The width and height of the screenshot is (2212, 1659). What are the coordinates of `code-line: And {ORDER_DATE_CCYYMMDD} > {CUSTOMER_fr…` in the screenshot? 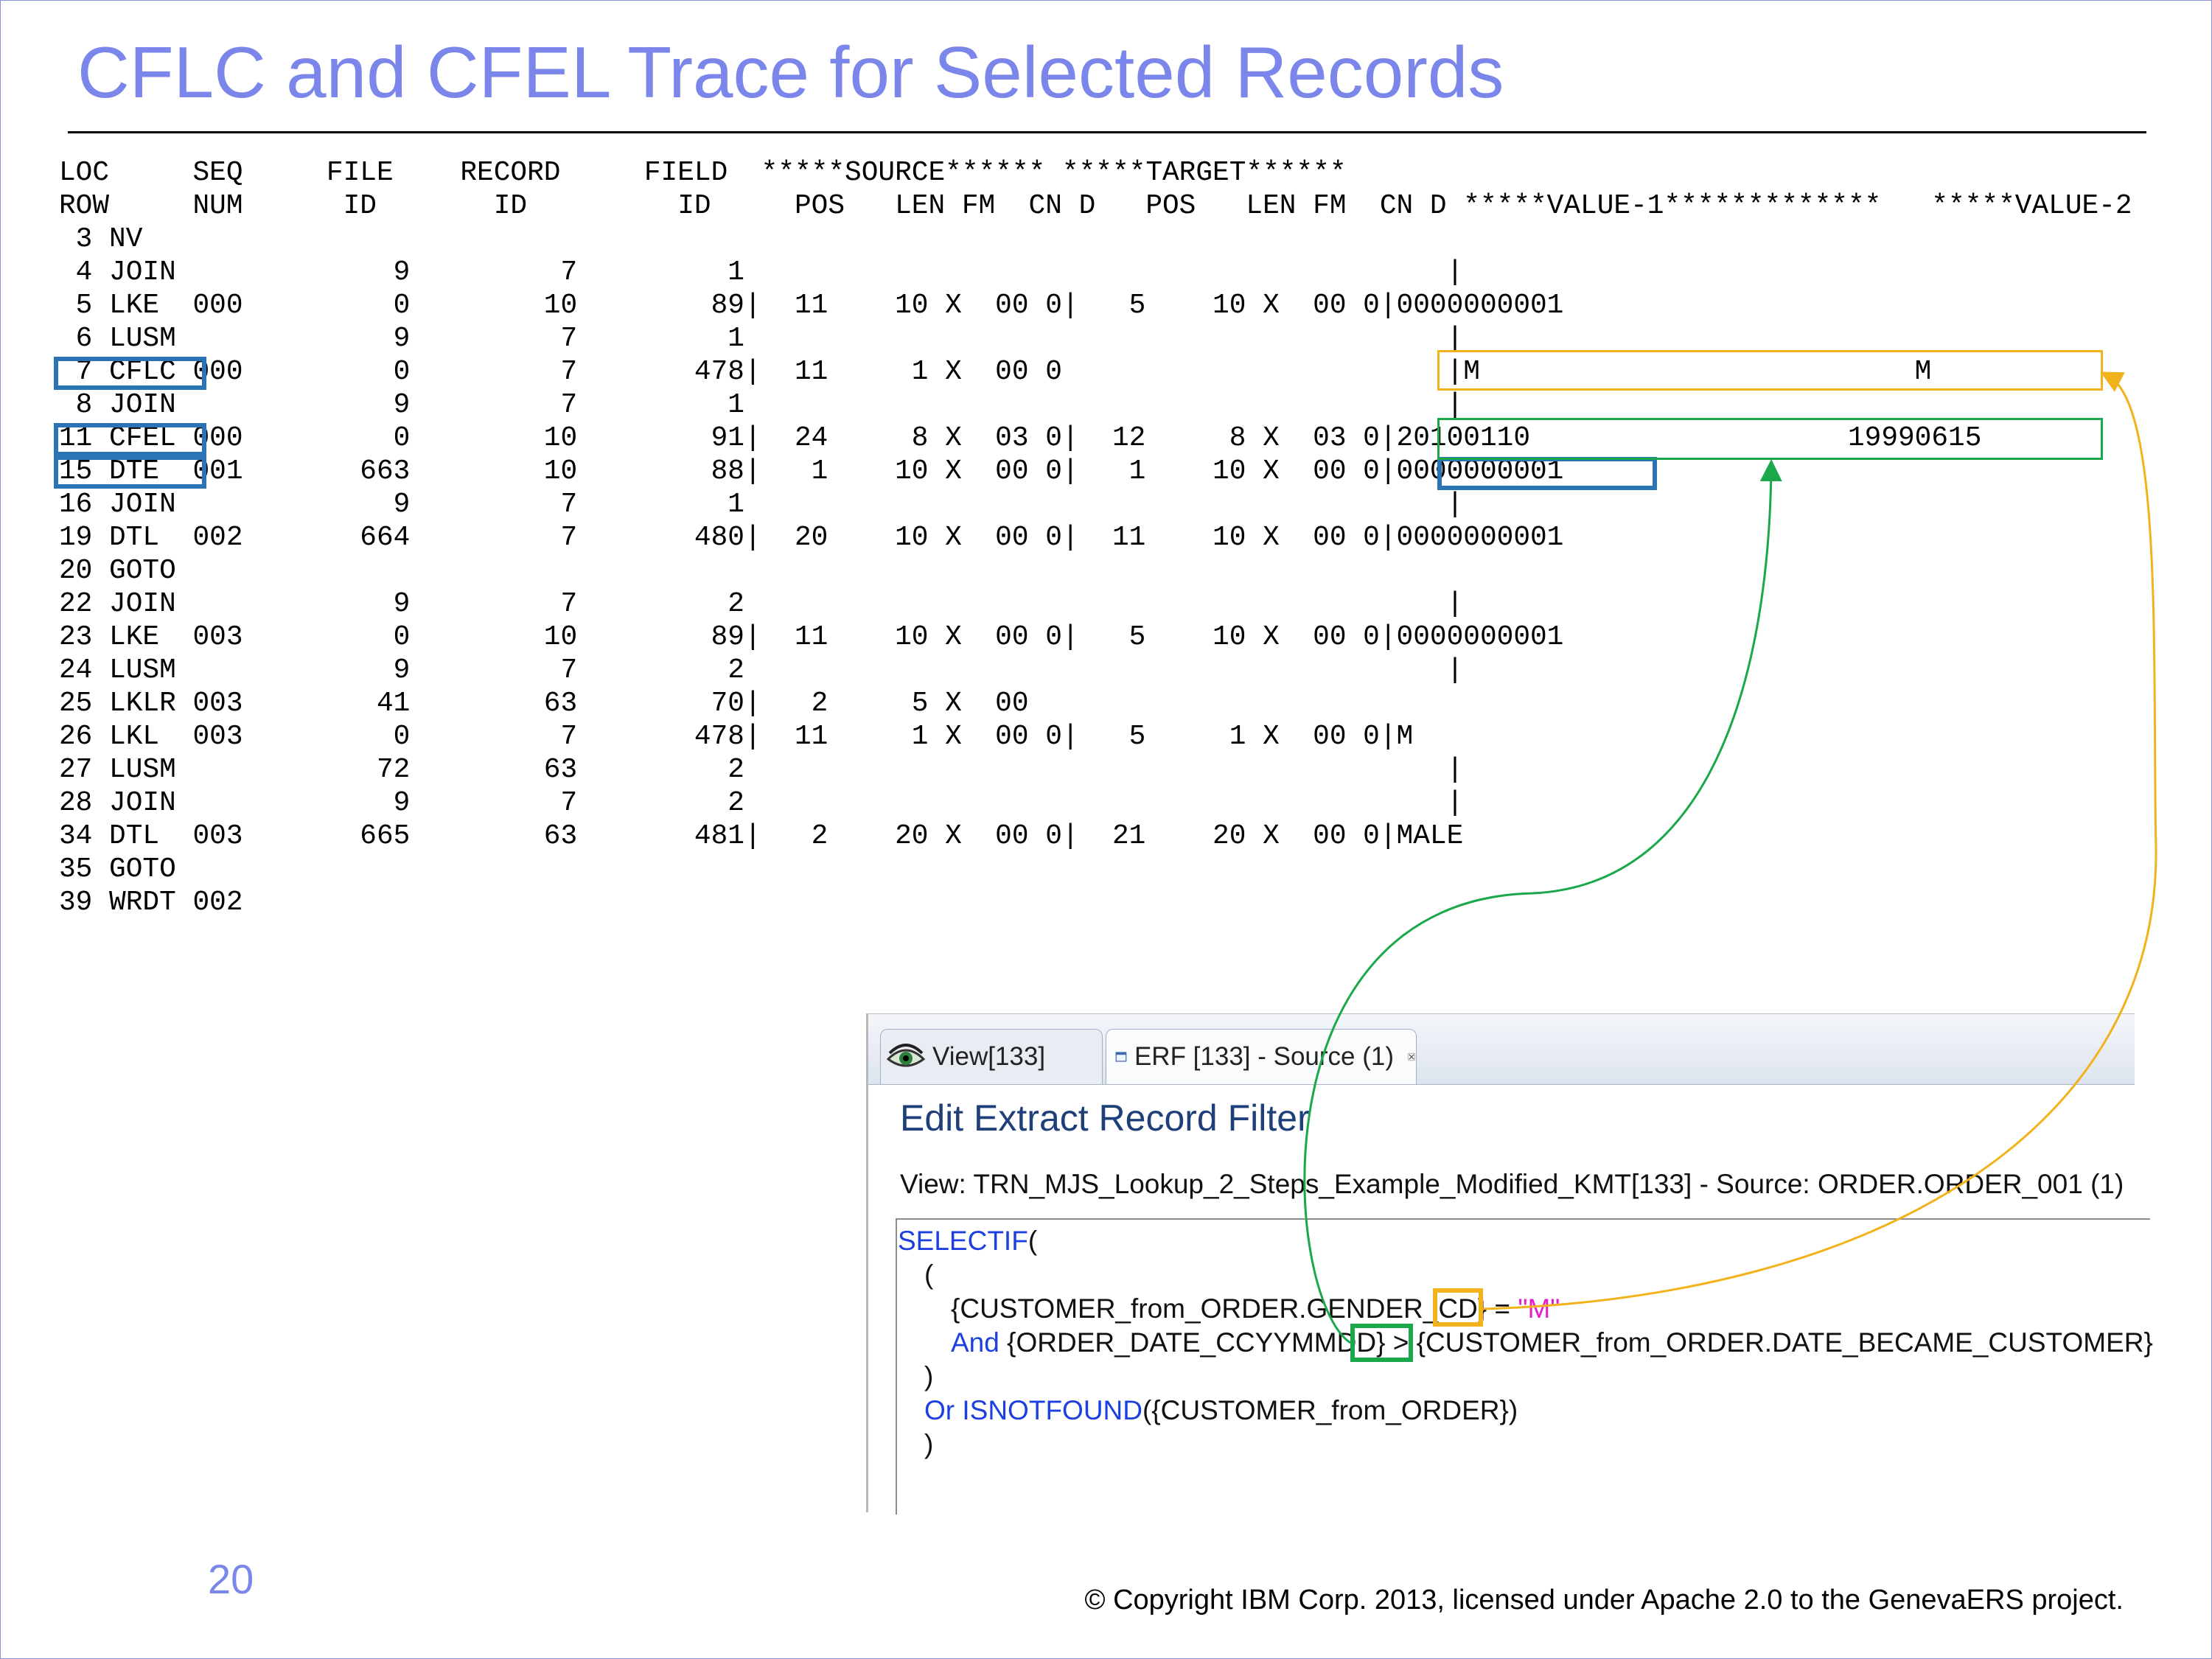 It's located at (1552, 1343).